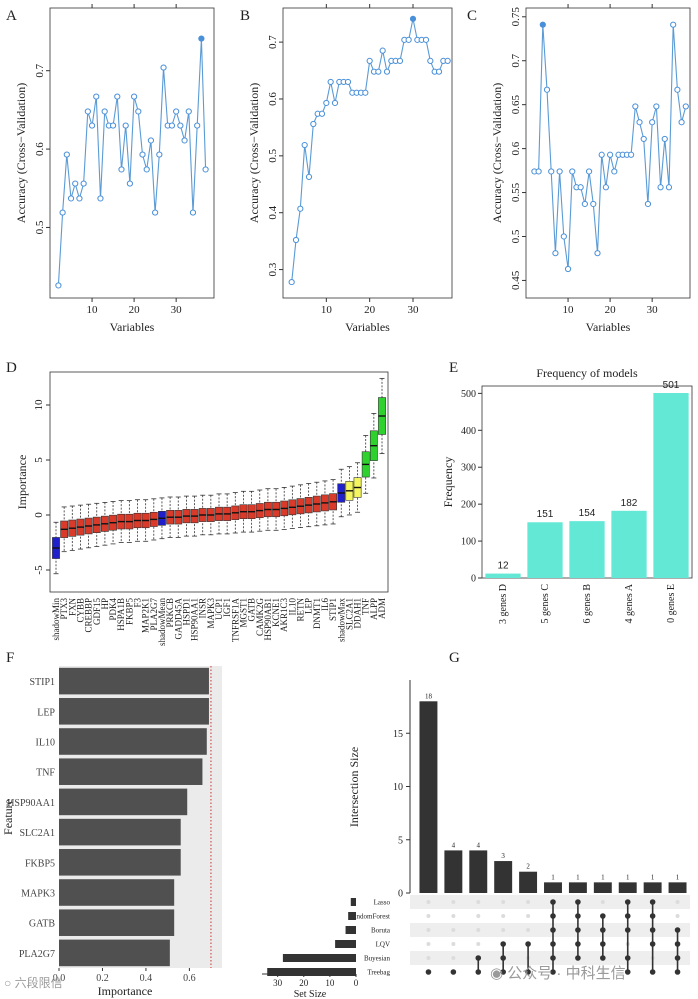 This screenshot has height=999, width=698. What do you see at coordinates (146, 978) in the screenshot?
I see `x-tick-label: 0.4` at bounding box center [146, 978].